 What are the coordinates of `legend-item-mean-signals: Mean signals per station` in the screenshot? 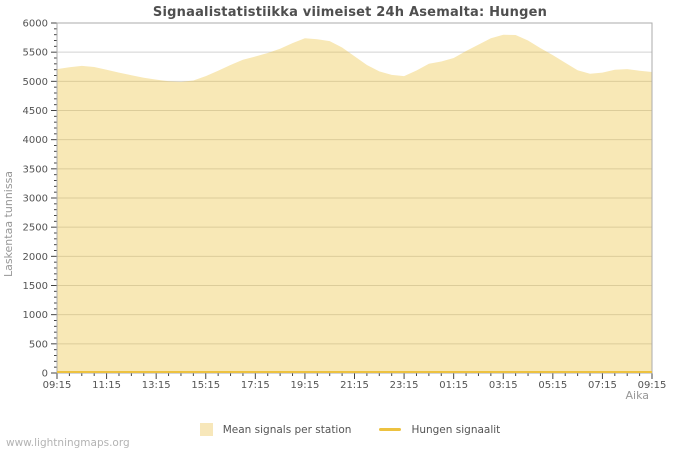 It's located at (275, 429).